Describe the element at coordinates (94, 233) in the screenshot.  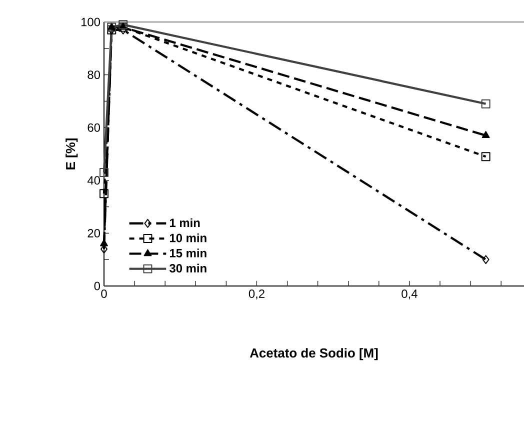
I see `y-tick-label: 20` at that location.